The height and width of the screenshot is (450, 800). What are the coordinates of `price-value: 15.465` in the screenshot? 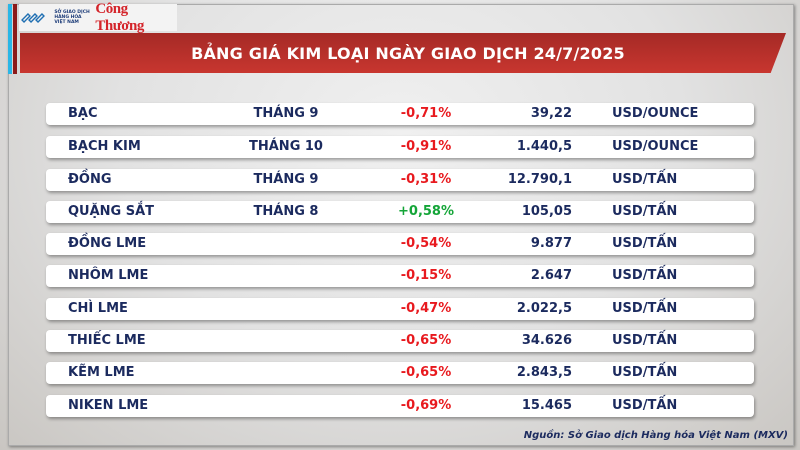 It's located at (546, 405).